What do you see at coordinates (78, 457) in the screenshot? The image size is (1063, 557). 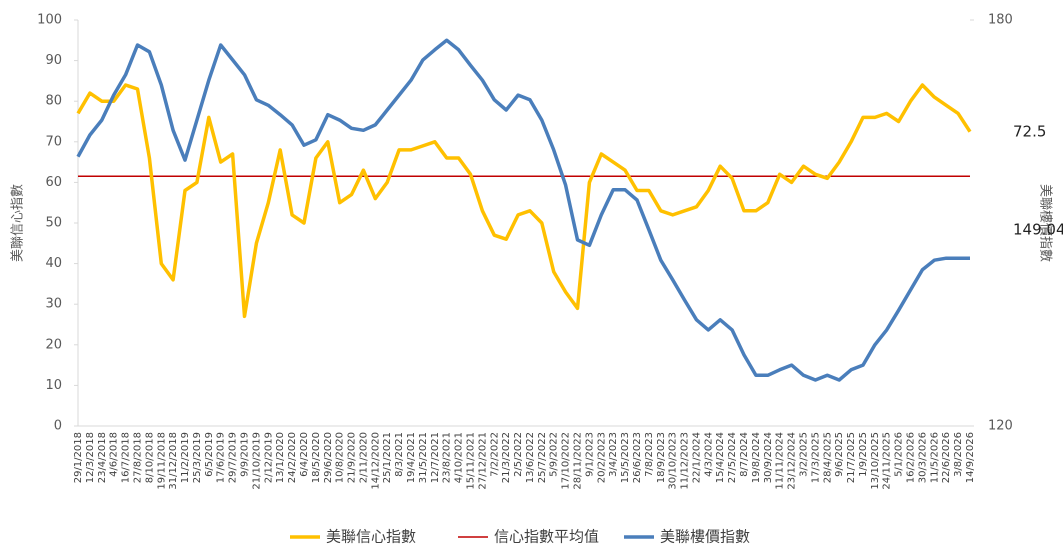 I see `x-tick-label: 29/1/2018` at bounding box center [78, 457].